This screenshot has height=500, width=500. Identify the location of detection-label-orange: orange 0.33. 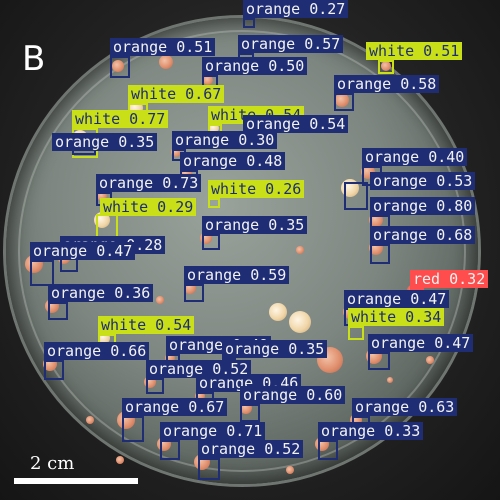
(371, 431).